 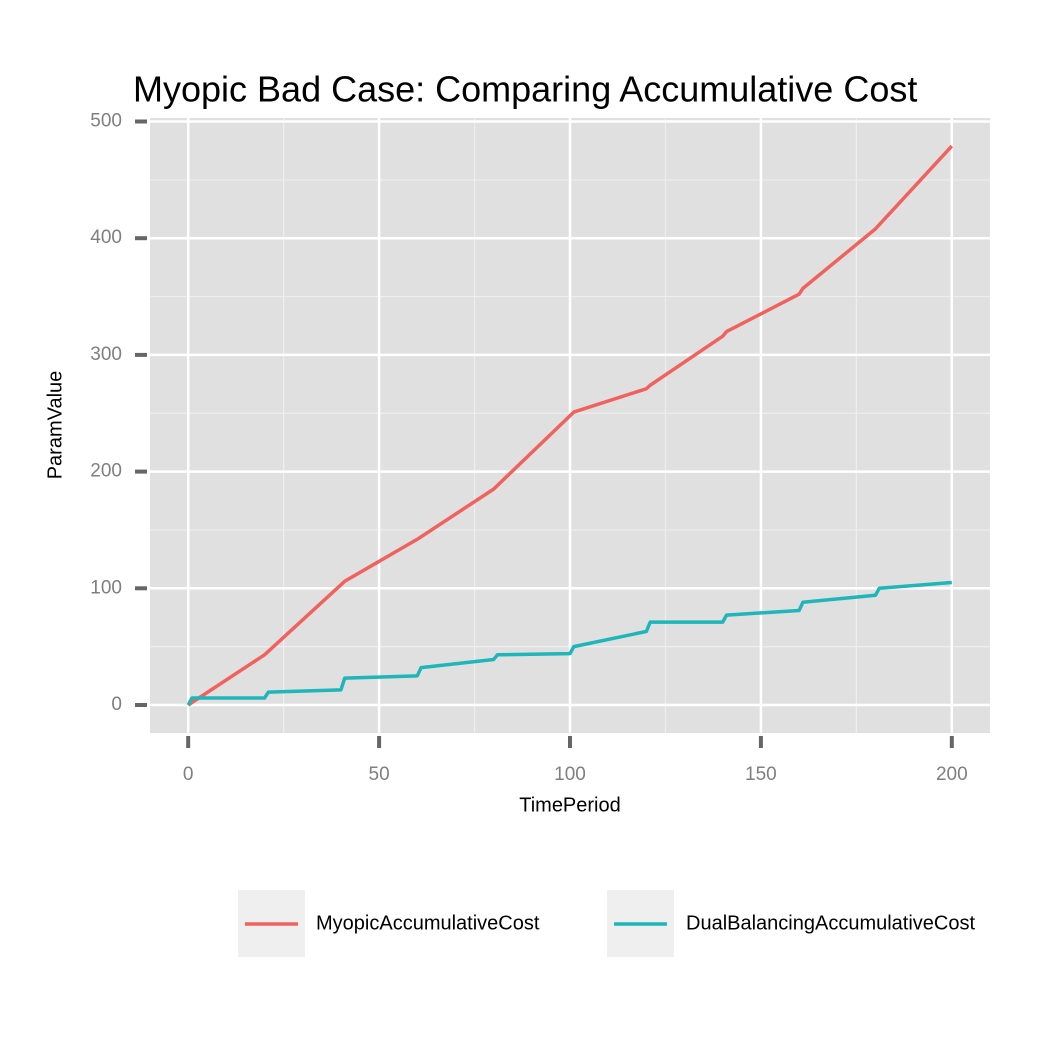 I want to click on x-tick-label: 150, so click(x=761, y=774).